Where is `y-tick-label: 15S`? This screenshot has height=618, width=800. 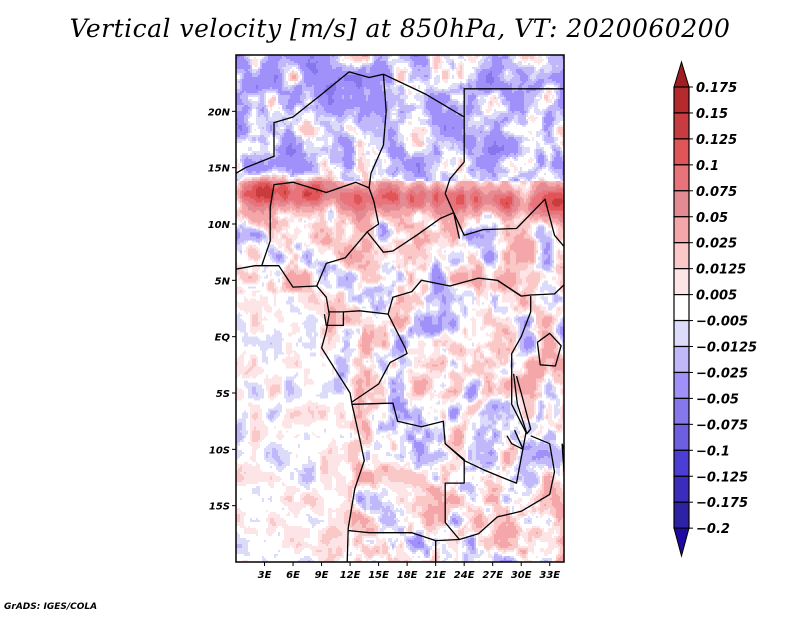 y-tick-label: 15S is located at coordinates (219, 507).